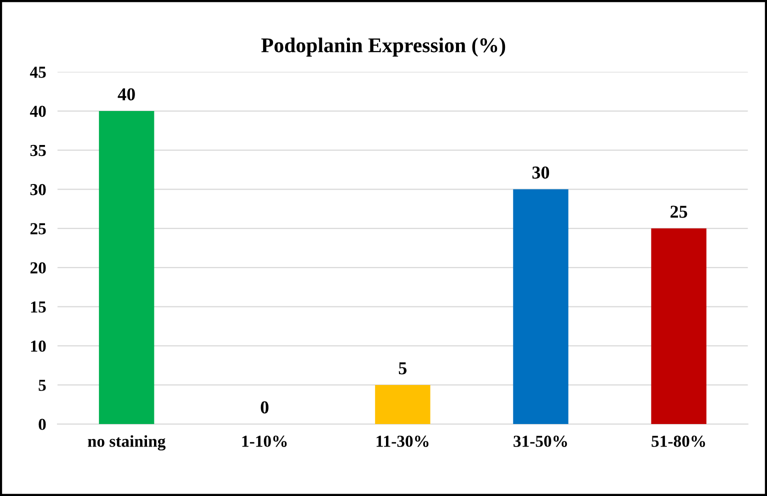  Describe the element at coordinates (402, 441) in the screenshot. I see `x-tick-label: 11-30%` at that location.